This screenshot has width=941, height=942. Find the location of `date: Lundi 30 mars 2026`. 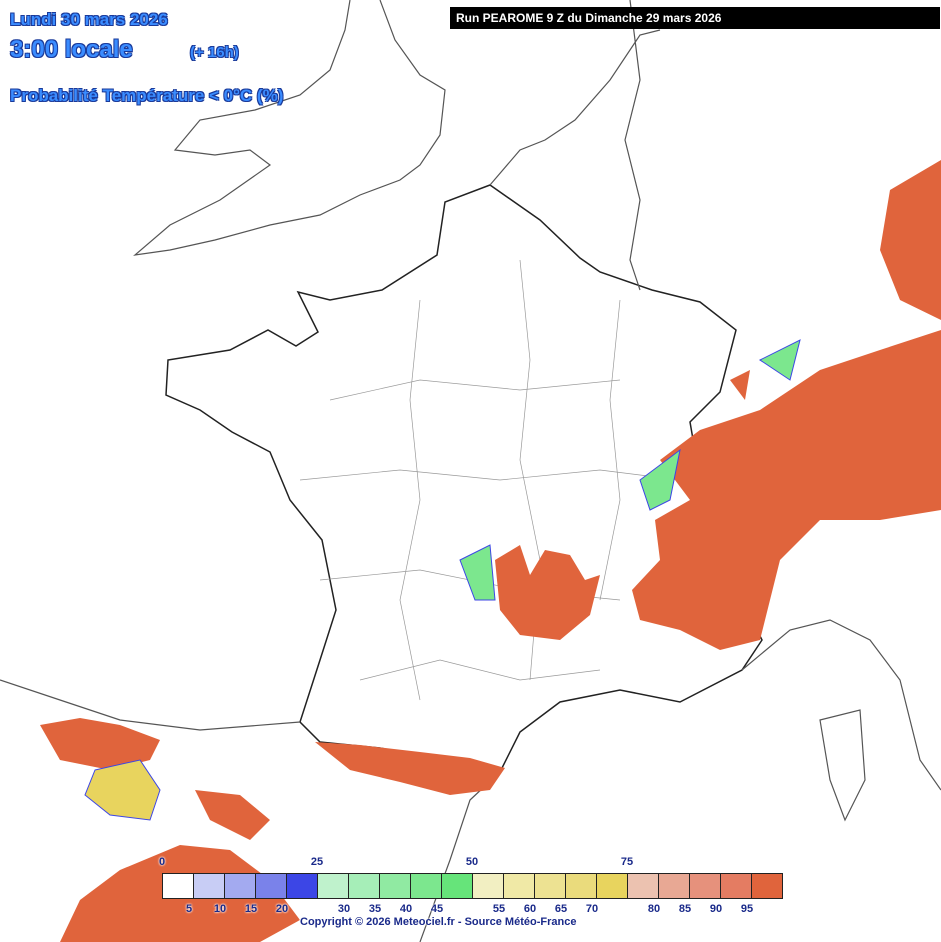

date: Lundi 30 mars 2026 is located at coordinates (89, 19).